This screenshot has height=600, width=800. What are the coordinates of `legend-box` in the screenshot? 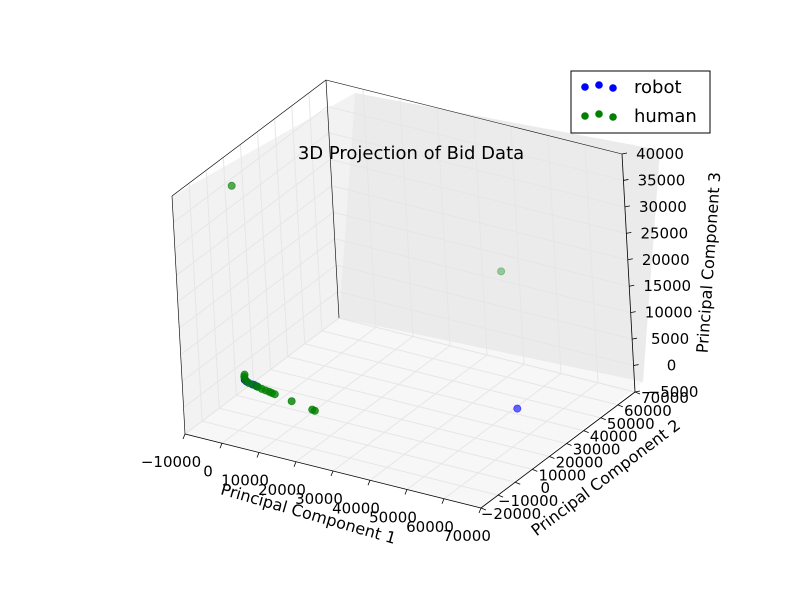 It's located at (640, 102).